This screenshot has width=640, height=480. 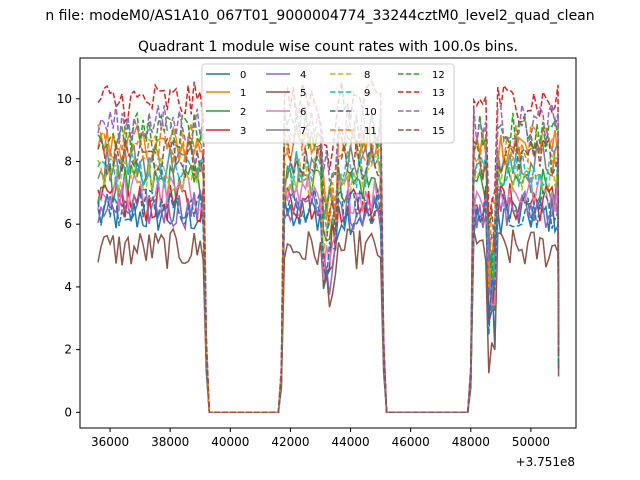 What do you see at coordinates (170, 442) in the screenshot?
I see `x-tick-label: 38000` at bounding box center [170, 442].